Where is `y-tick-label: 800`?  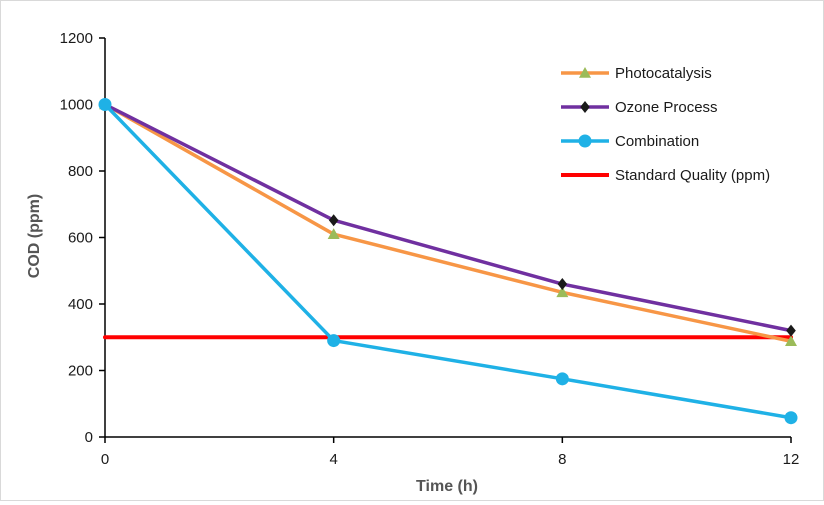 y-tick-label: 800 is located at coordinates (80, 171).